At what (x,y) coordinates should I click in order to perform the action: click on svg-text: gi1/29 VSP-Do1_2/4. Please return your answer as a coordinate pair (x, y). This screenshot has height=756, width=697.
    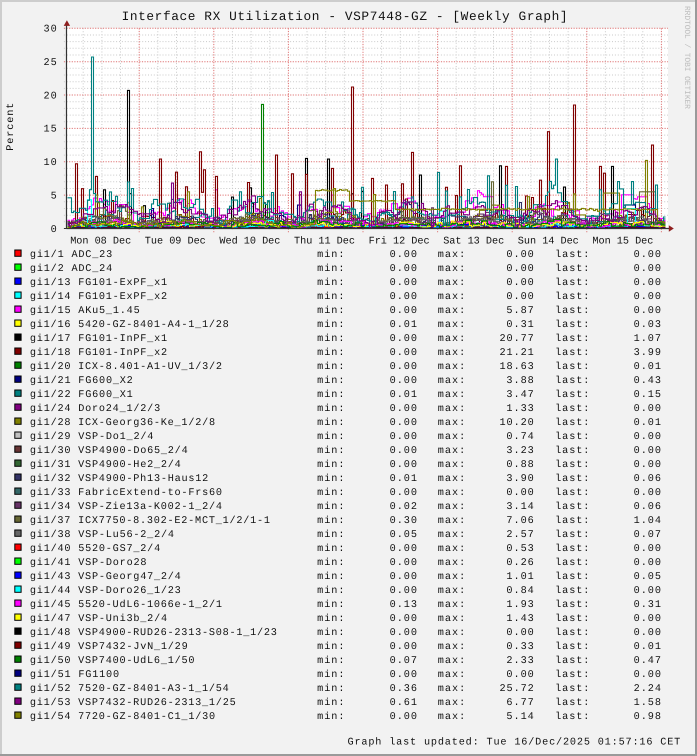
    Looking at the image, I should click on (91, 437).